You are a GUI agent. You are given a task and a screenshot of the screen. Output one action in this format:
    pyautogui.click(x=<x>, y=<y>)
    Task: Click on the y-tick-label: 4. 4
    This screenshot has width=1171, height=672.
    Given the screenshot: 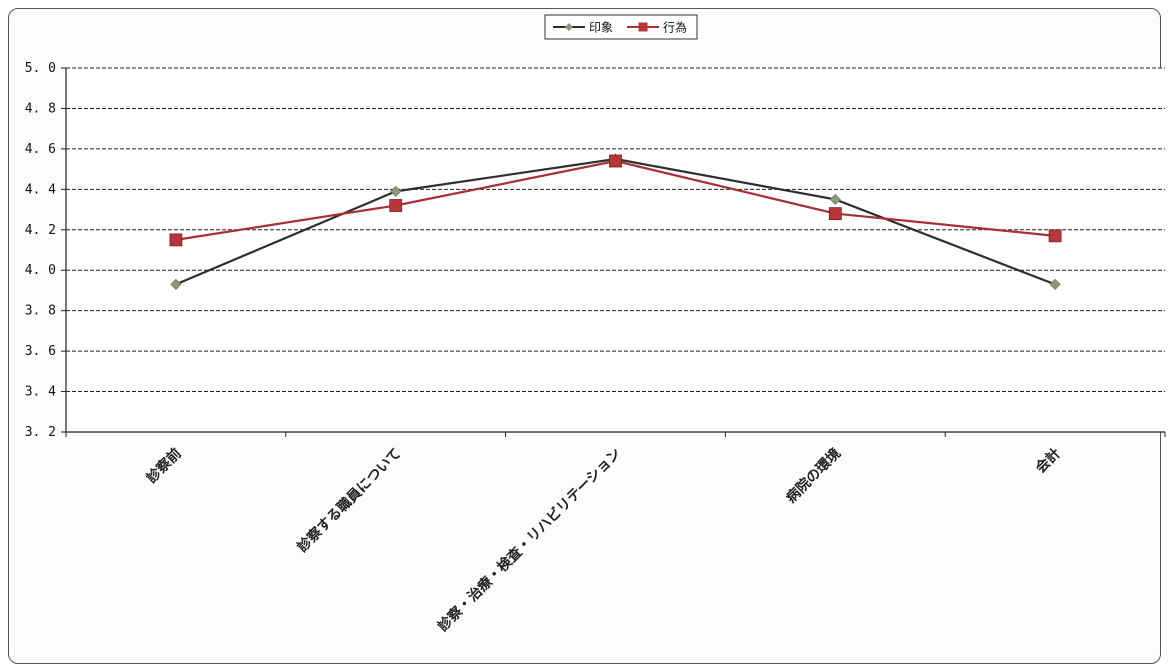 What is the action you would take?
    pyautogui.click(x=40, y=189)
    